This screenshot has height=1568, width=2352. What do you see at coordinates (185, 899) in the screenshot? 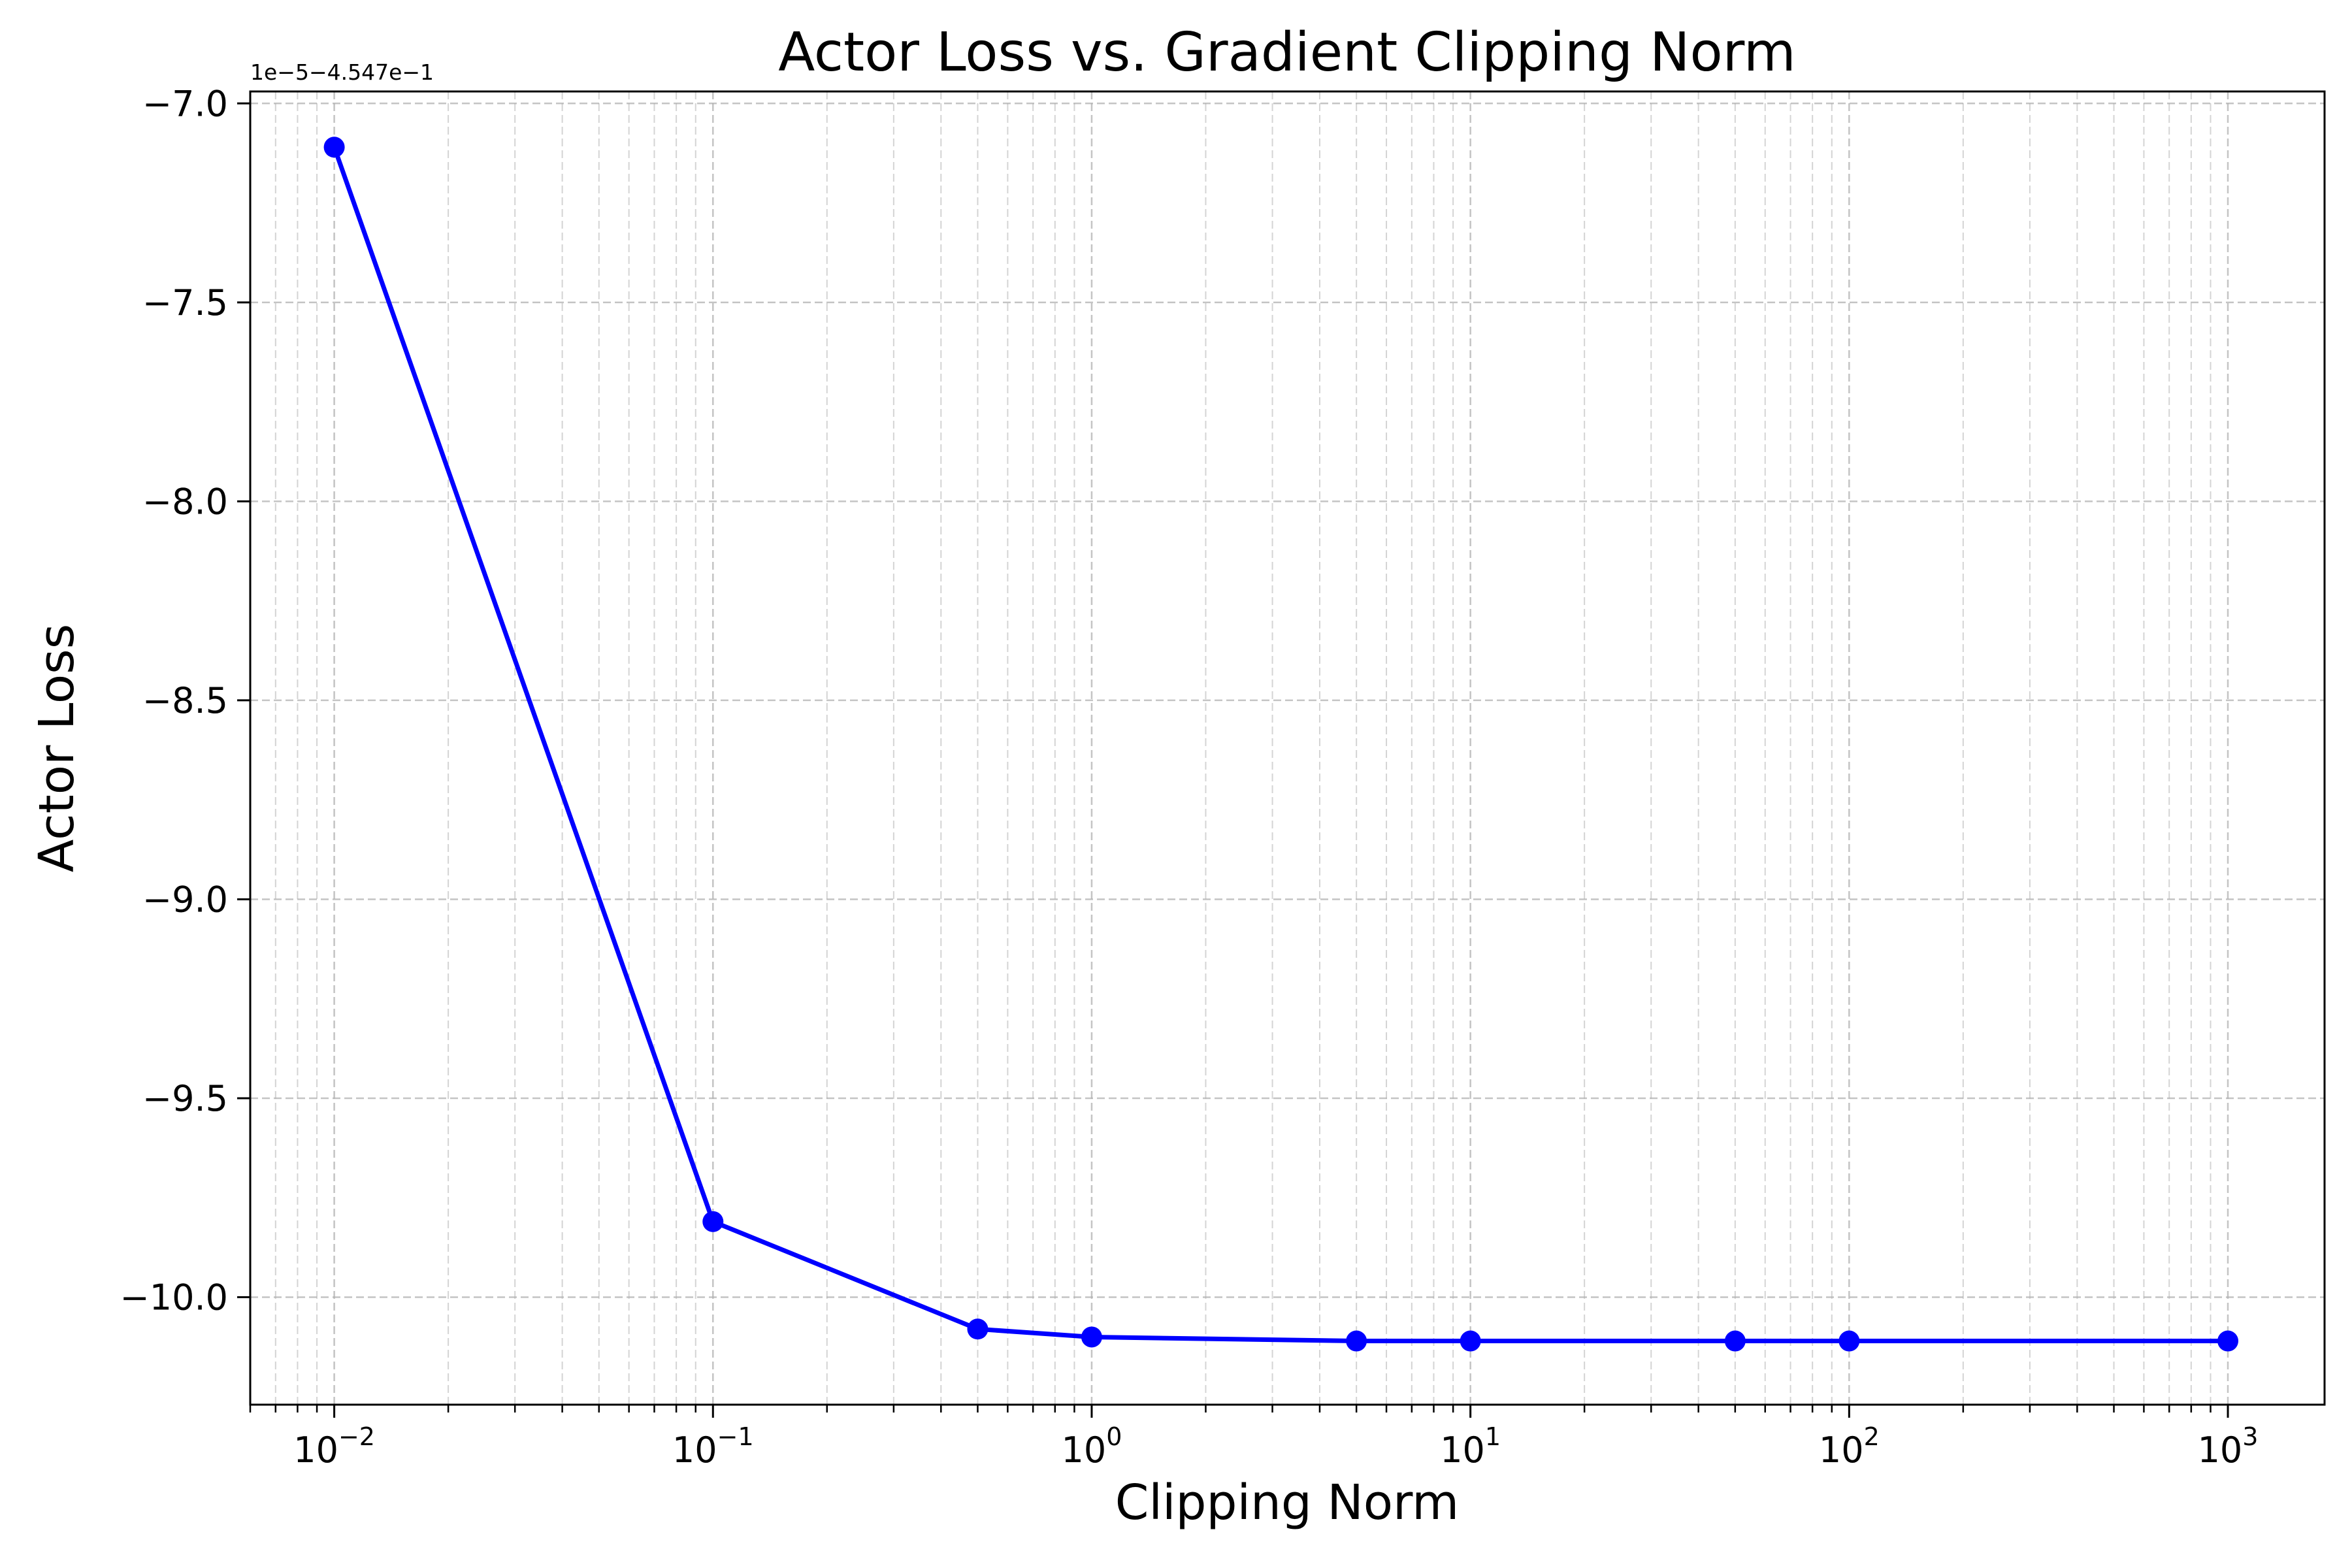
I see `y-tick-label: −9.0` at bounding box center [185, 899].